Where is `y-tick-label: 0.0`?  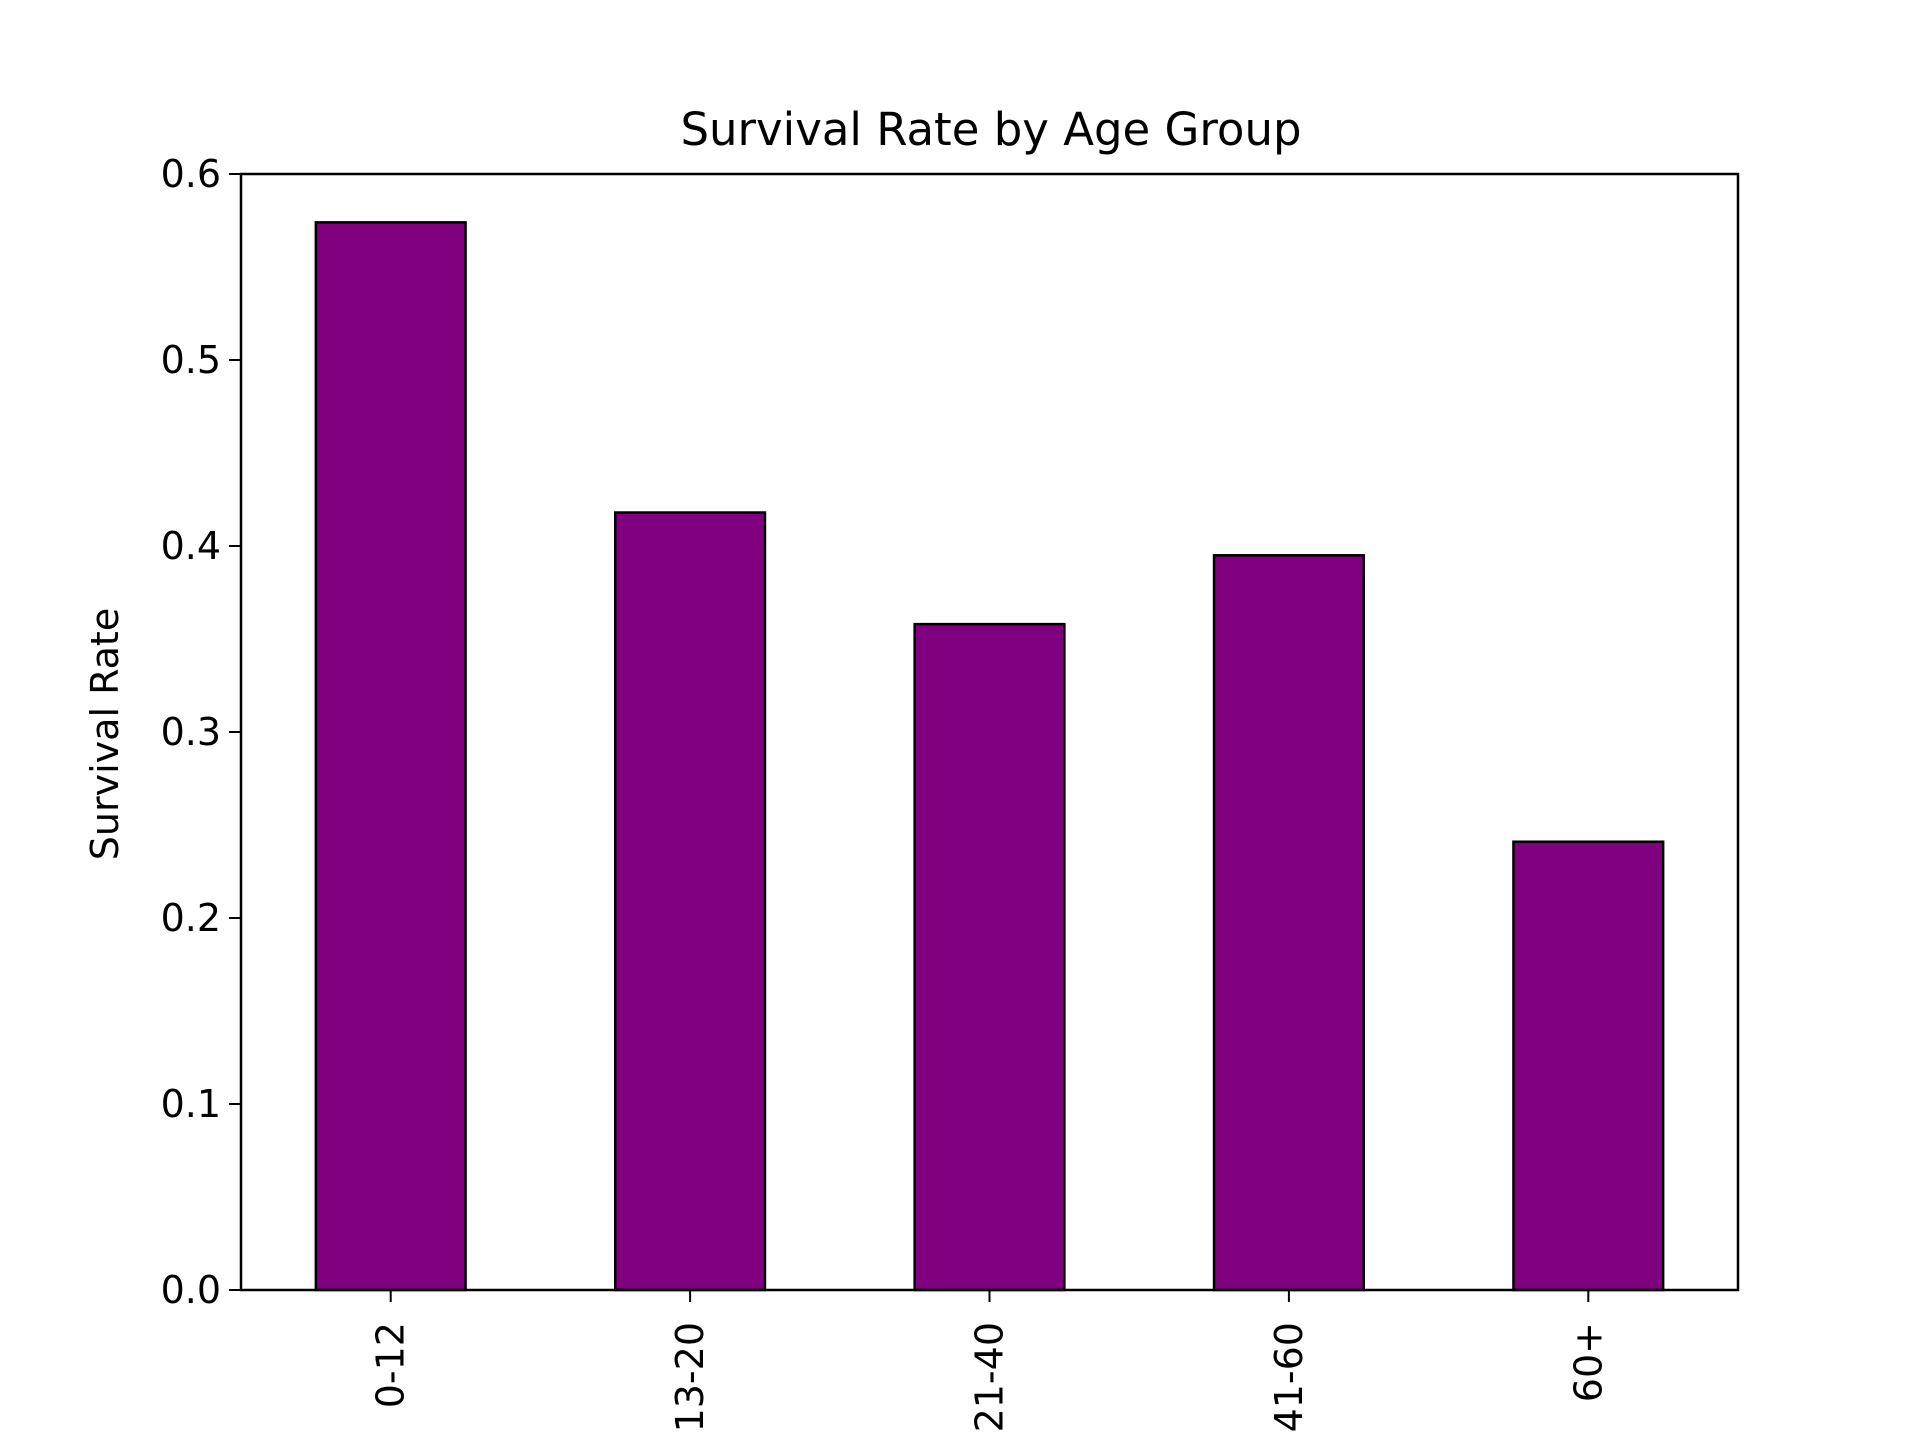
y-tick-label: 0.0 is located at coordinates (191, 1290).